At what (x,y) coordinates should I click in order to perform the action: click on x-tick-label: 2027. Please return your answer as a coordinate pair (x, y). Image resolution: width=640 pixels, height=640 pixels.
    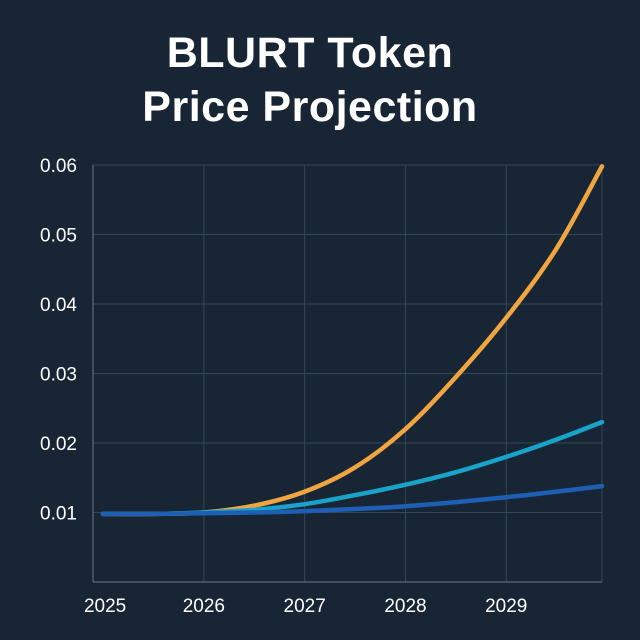
    Looking at the image, I should click on (305, 606).